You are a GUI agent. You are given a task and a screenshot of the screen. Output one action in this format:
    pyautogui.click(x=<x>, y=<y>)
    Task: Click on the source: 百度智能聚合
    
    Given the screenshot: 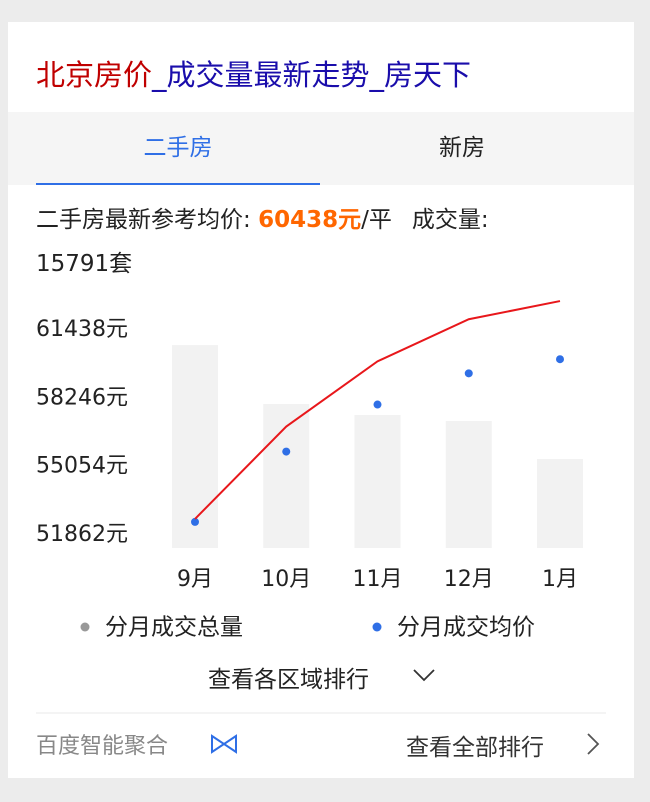 What is the action you would take?
    pyautogui.click(x=102, y=746)
    